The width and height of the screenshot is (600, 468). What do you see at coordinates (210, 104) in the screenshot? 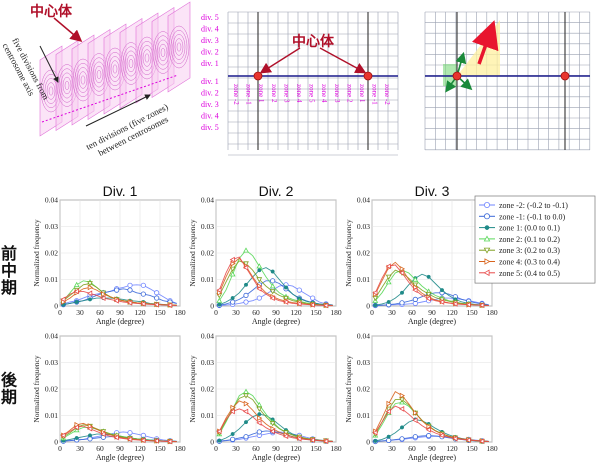
I see `div-label-down: div. 3` at bounding box center [210, 104].